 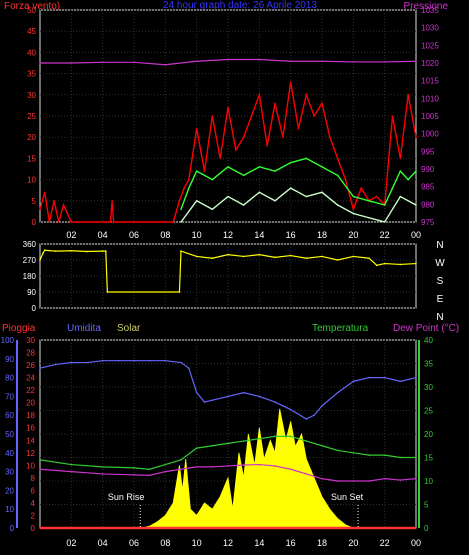 I want to click on wind-panel-xtick-label: 20, so click(x=353, y=235).